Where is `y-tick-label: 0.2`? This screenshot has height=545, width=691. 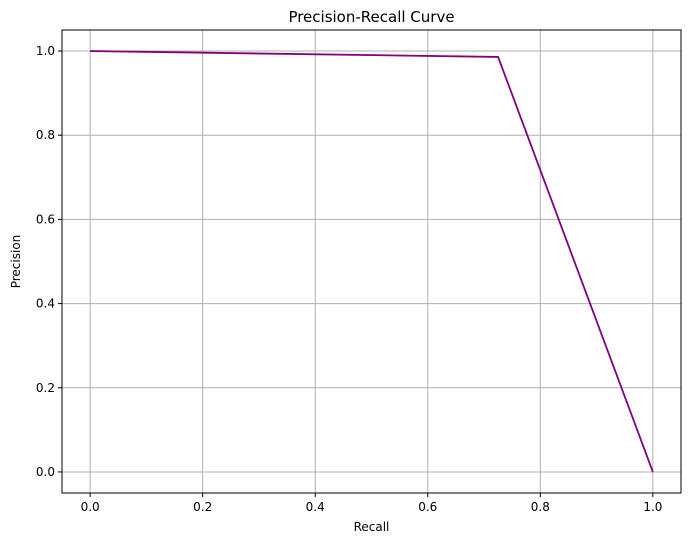 y-tick-label: 0.2 is located at coordinates (45, 388).